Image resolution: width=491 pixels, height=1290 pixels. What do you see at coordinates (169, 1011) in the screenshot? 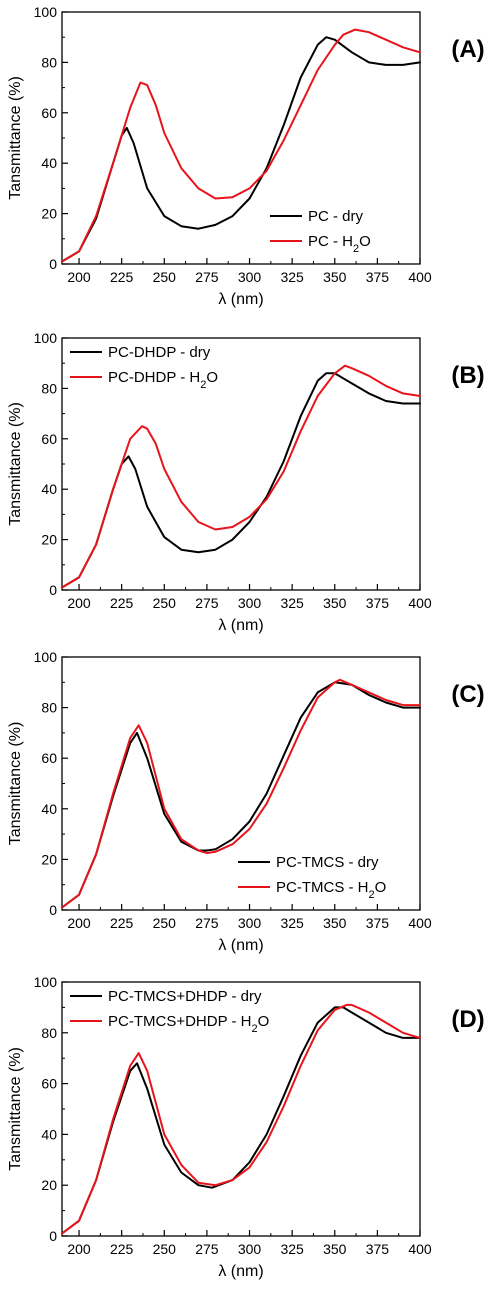
I see `legend: PC-TMCS+DHDP - dry PC-TMCS+DHDP - H2O` at bounding box center [169, 1011].